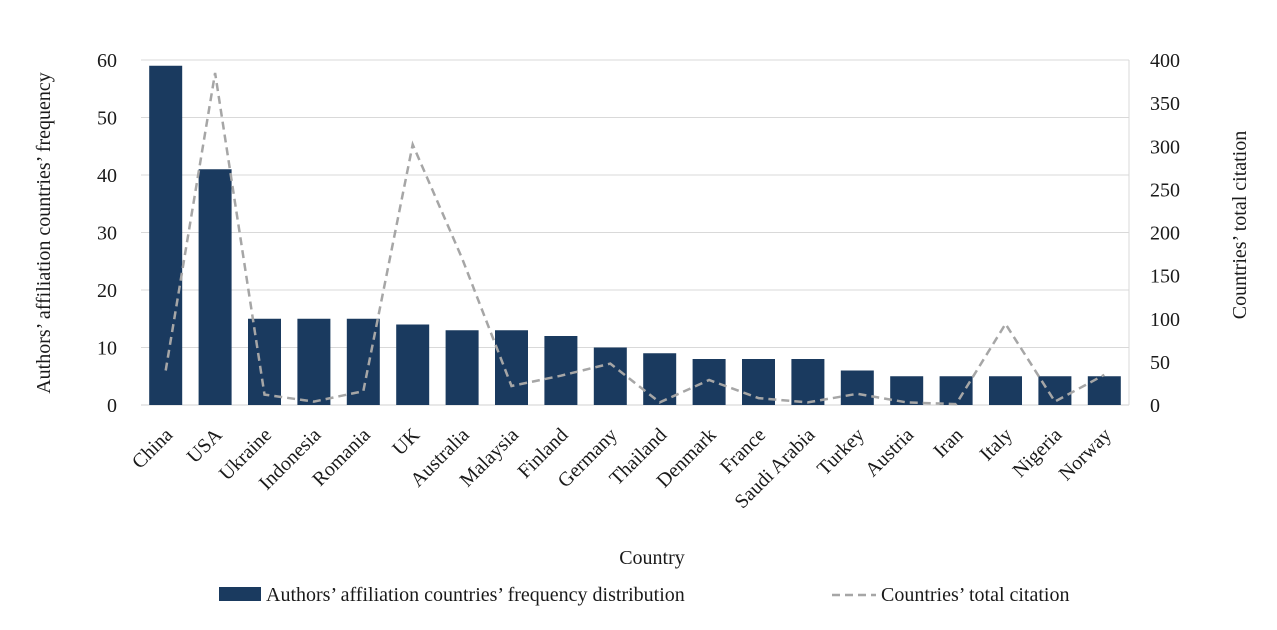  What do you see at coordinates (1240, 225) in the screenshot?
I see `y2-axis-title: Countries’ total citation` at bounding box center [1240, 225].